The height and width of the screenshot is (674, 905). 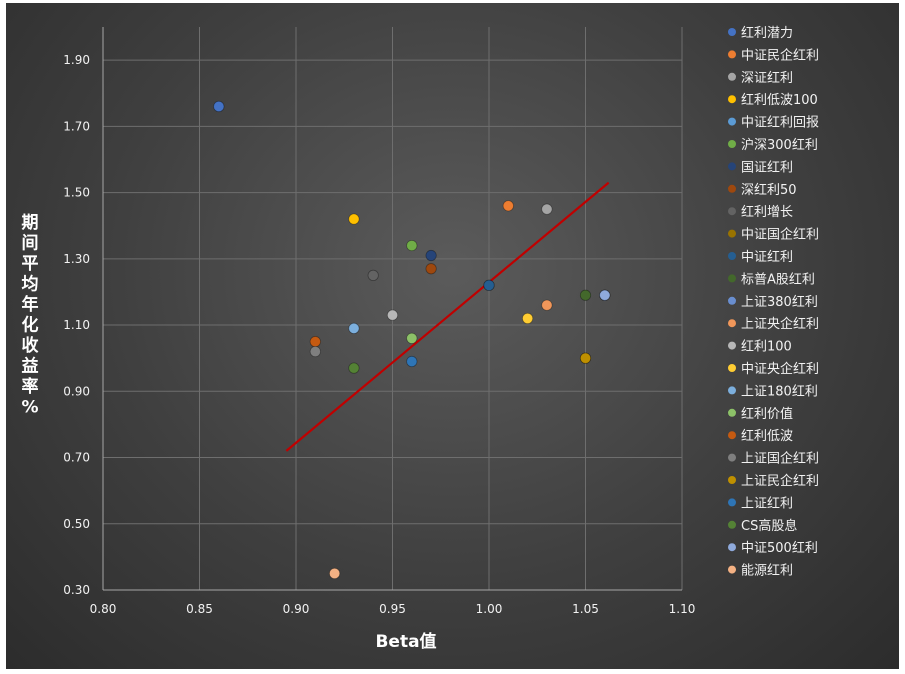 What do you see at coordinates (392, 609) in the screenshot?
I see `x-tick-label: 0.95` at bounding box center [392, 609].